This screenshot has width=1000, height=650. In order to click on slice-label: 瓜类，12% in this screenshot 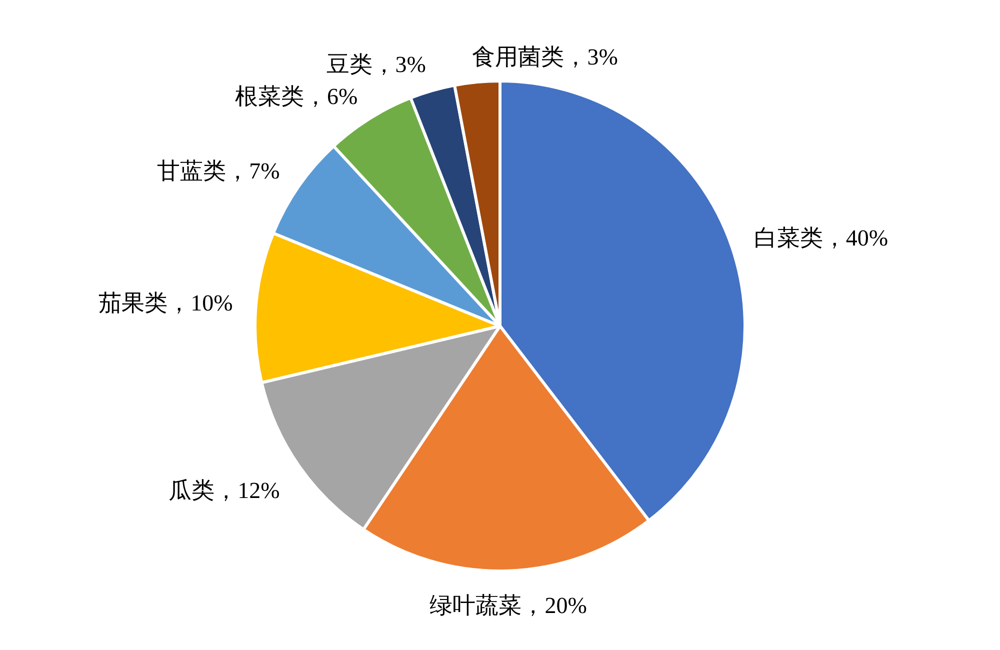, I will do `click(224, 491)`.